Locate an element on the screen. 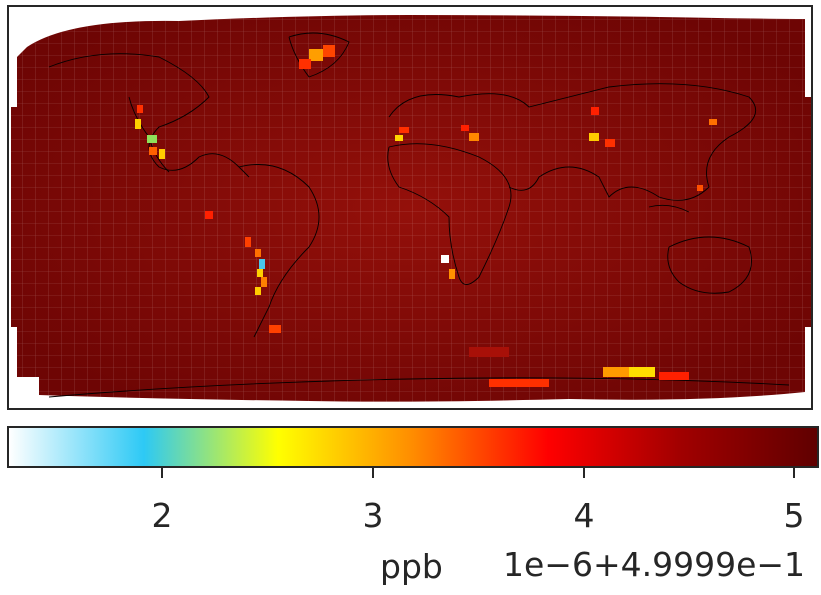 Image resolution: width=821 pixels, height=595 pixels. colorbar-tick-label-3: 3 is located at coordinates (373, 515).